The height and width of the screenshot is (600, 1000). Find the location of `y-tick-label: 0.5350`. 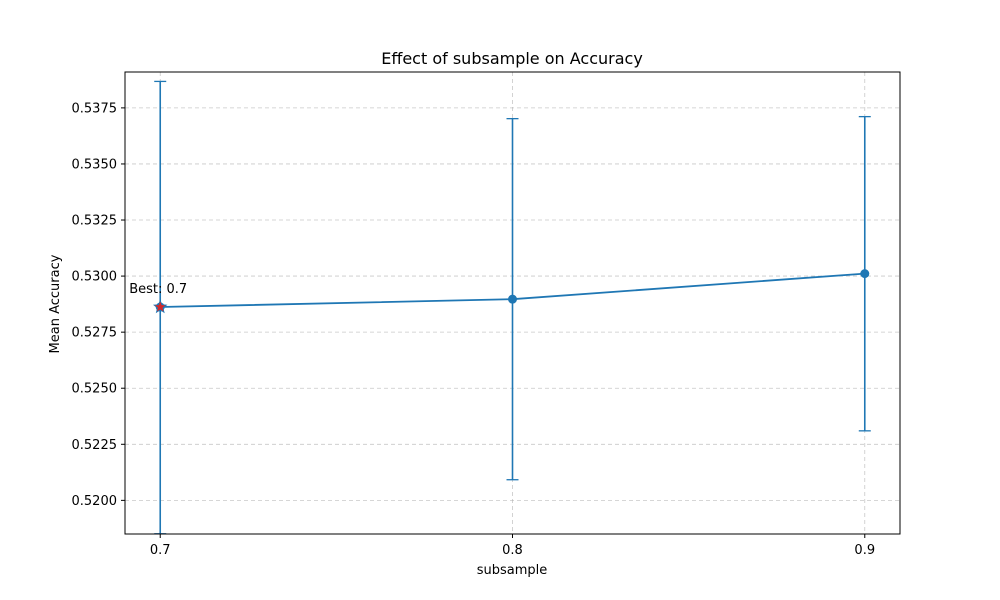

y-tick-label: 0.5350 is located at coordinates (95, 164).